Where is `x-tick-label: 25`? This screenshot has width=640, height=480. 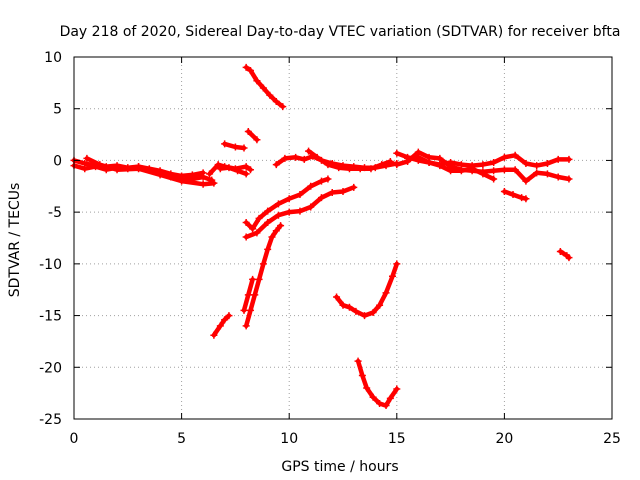
x-tick-label: 25 is located at coordinates (612, 439).